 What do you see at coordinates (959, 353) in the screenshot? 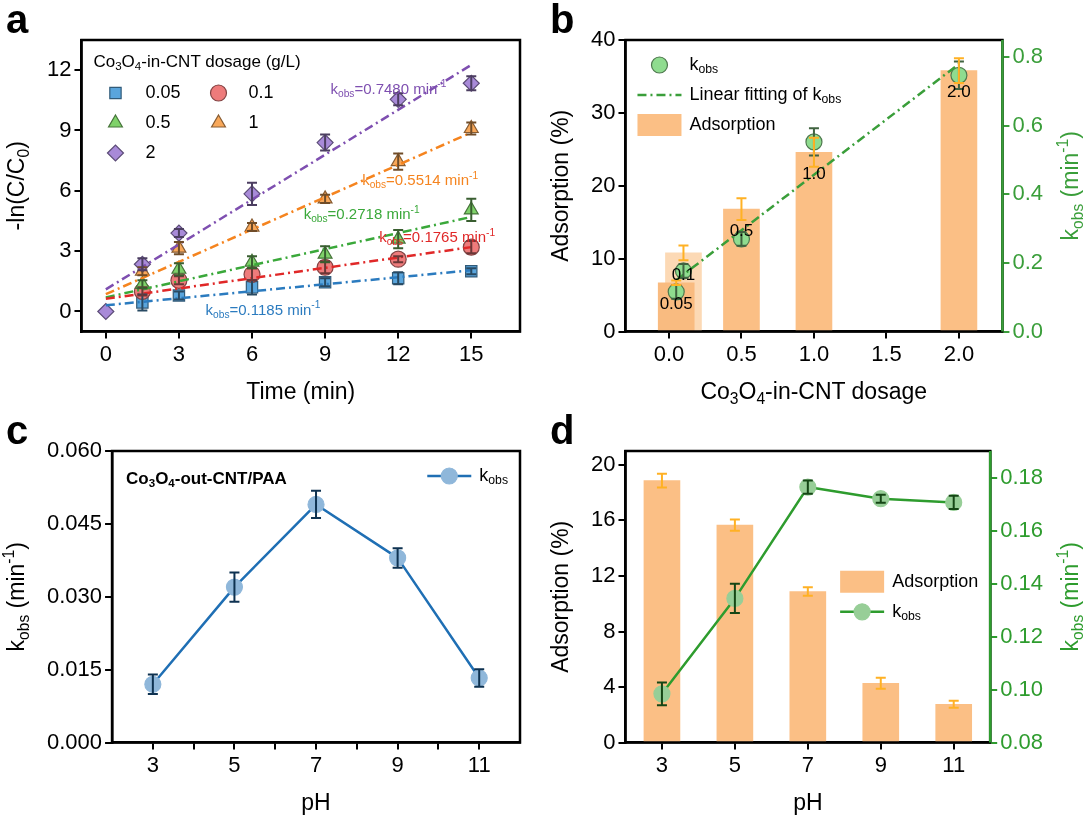
I see `x-tick-label: 2.0` at bounding box center [959, 353].